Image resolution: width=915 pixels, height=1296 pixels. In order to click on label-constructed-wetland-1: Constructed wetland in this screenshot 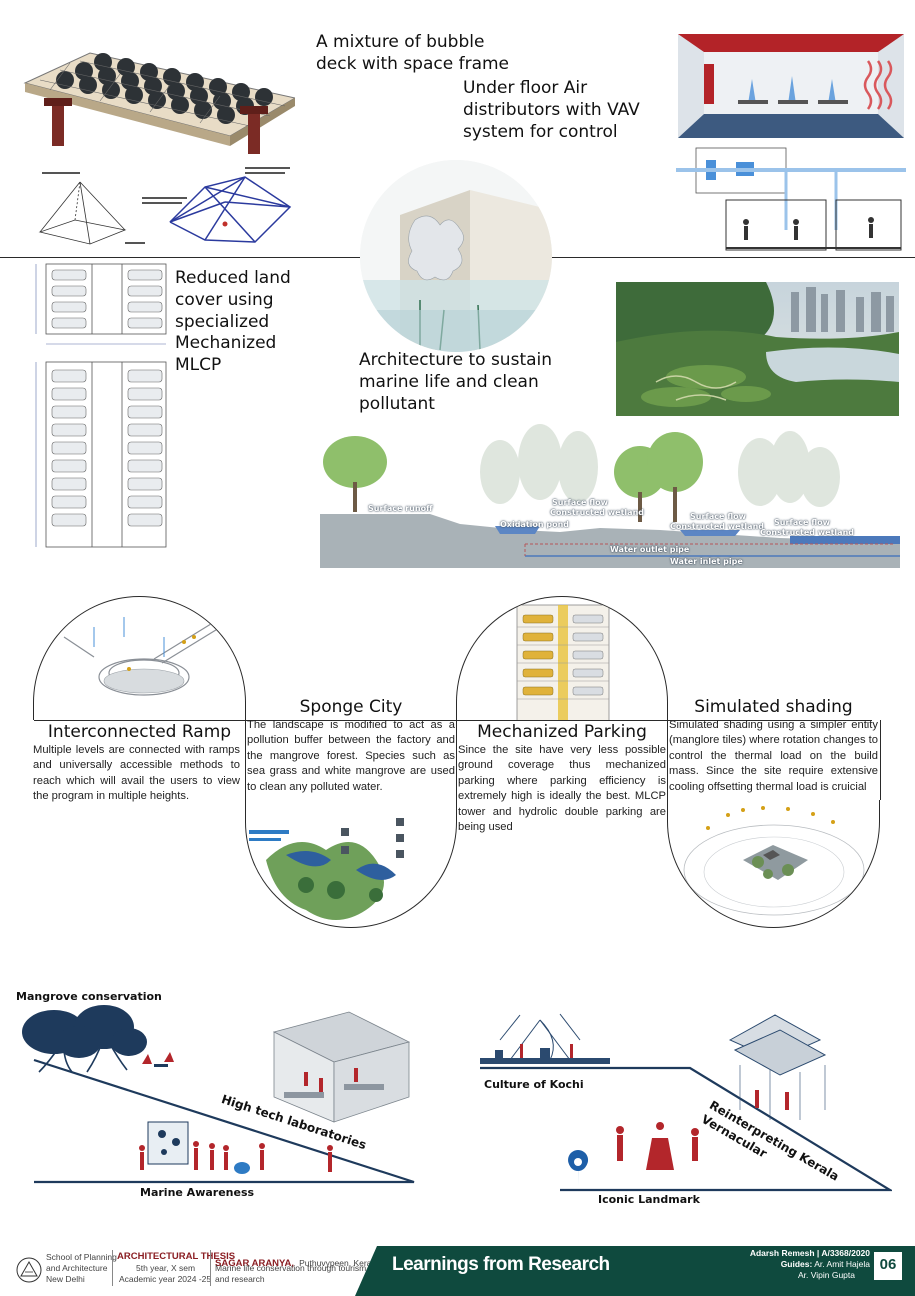, I will do `click(597, 512)`.